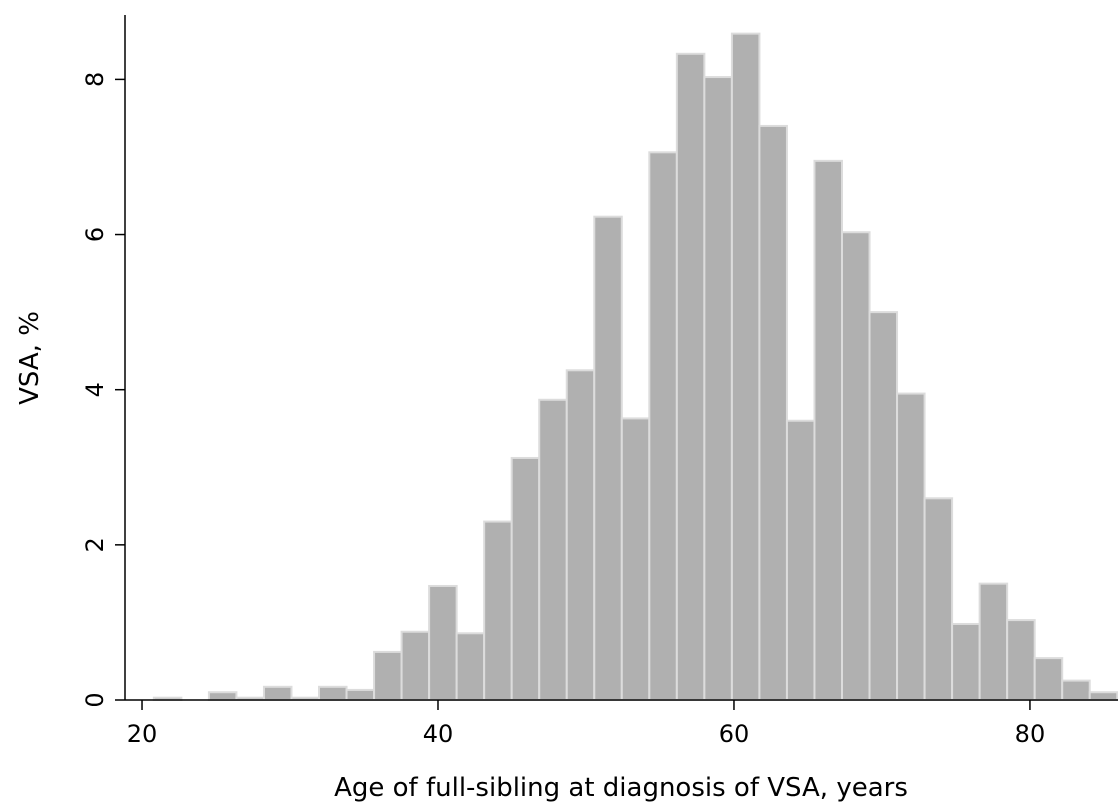 The height and width of the screenshot is (810, 1118). Describe the element at coordinates (95, 544) in the screenshot. I see `y-tick-label: 2` at that location.